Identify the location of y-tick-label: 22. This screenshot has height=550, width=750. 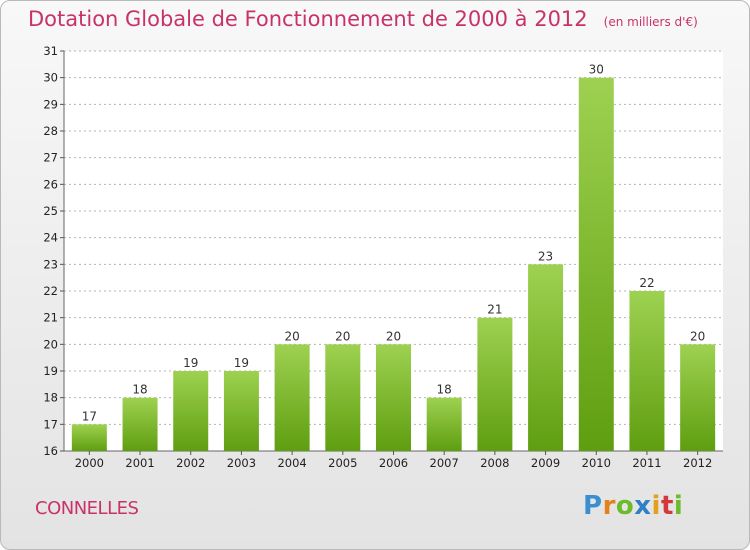
(50, 291).